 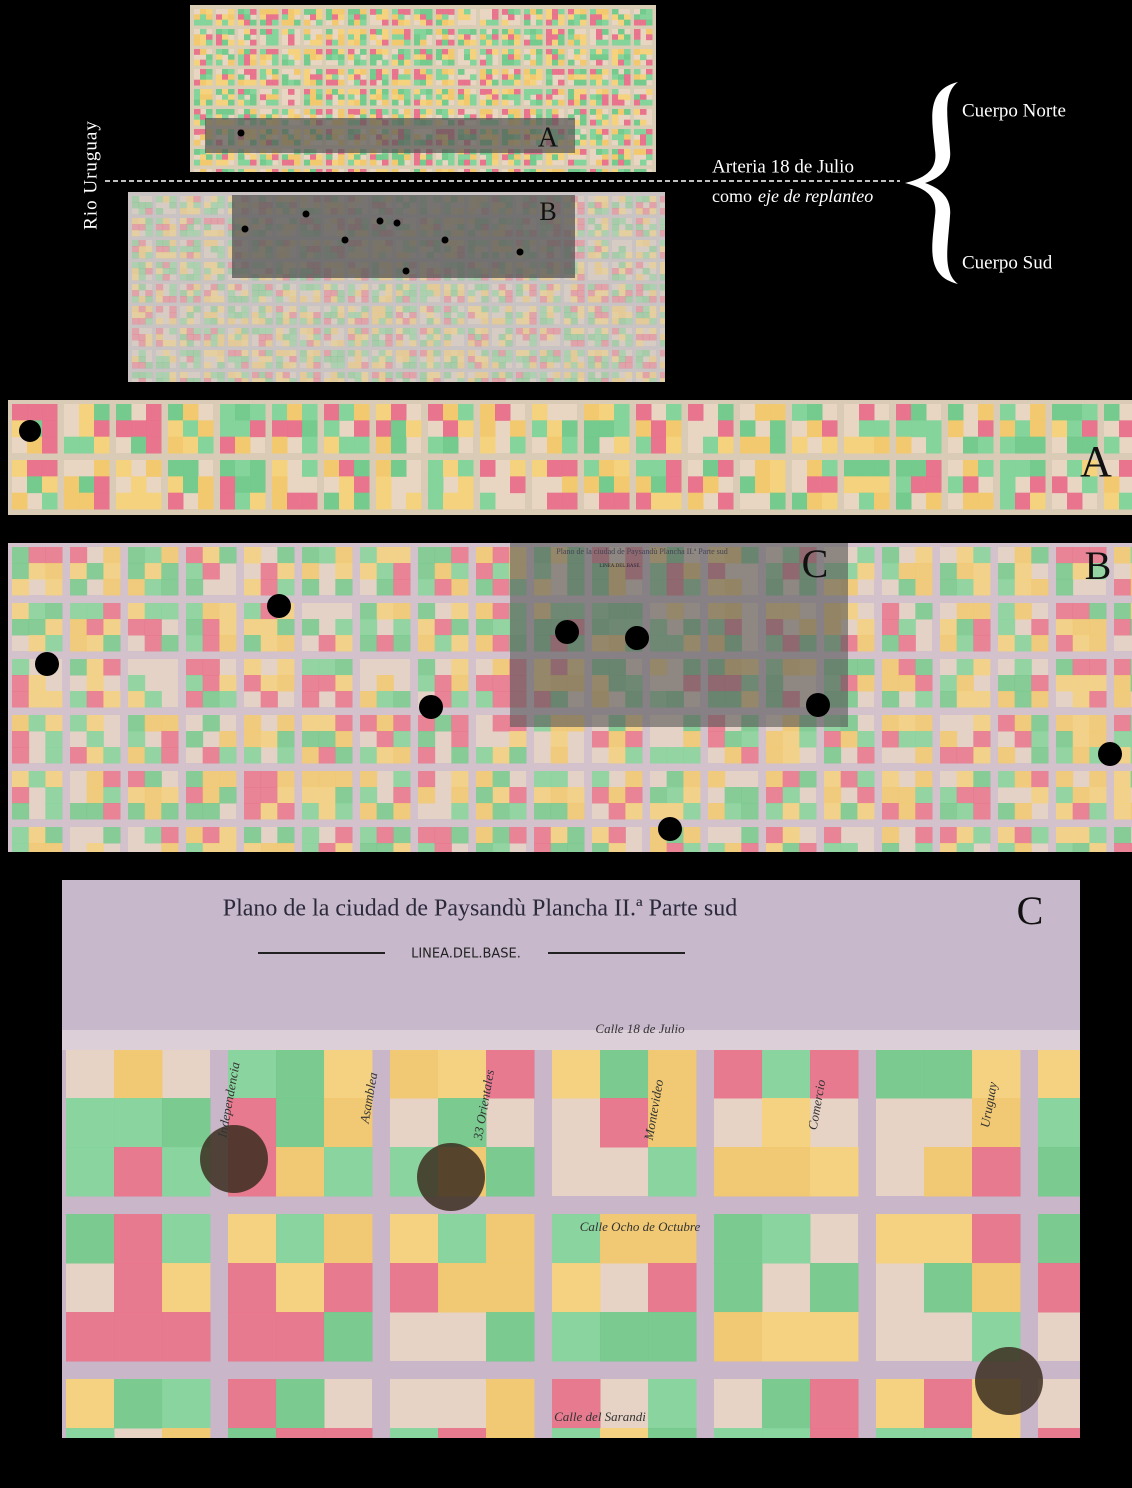 What do you see at coordinates (571, 955) in the screenshot?
I see `map-paper` at bounding box center [571, 955].